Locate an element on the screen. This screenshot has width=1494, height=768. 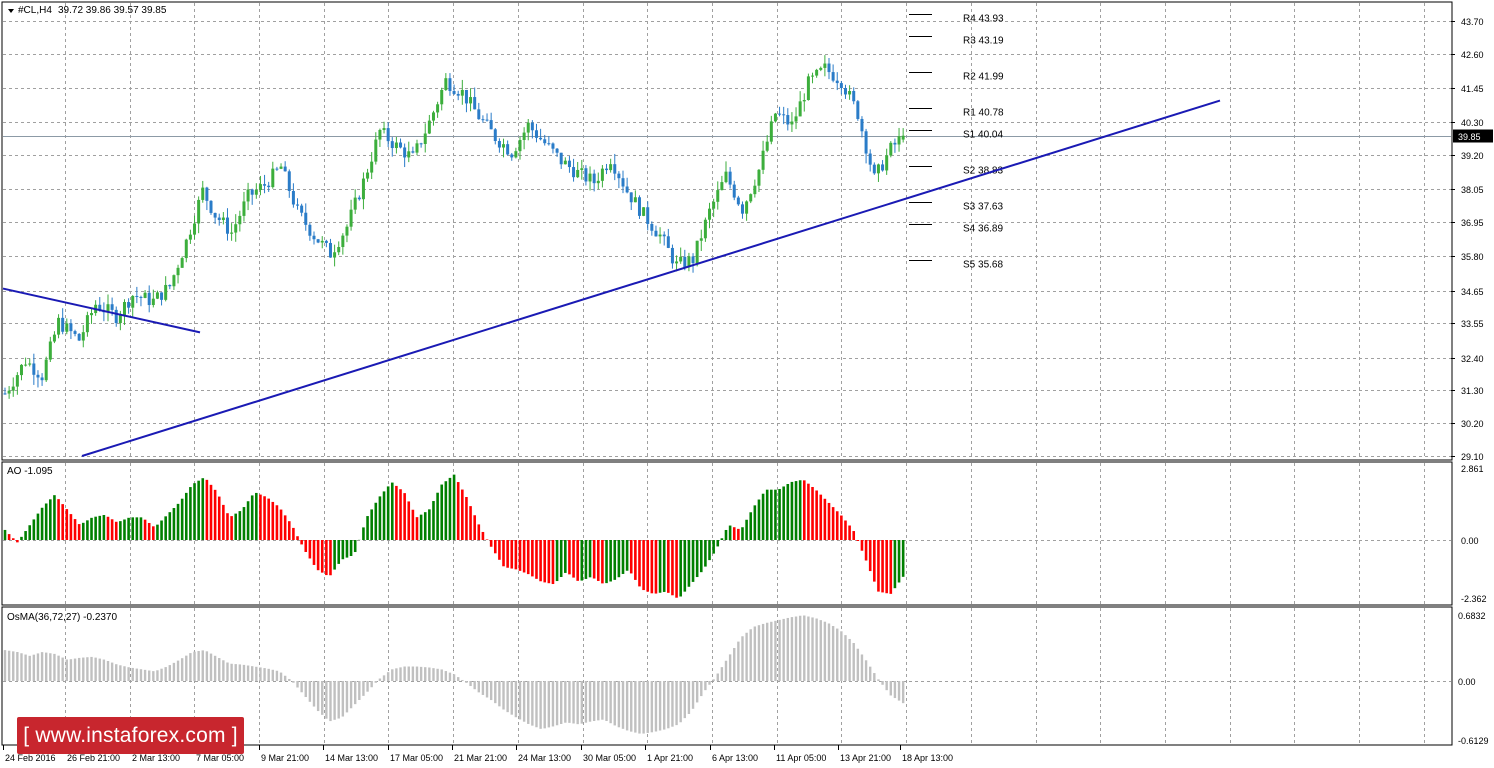
ao-tick-label: 2.861 is located at coordinates (1472, 469).